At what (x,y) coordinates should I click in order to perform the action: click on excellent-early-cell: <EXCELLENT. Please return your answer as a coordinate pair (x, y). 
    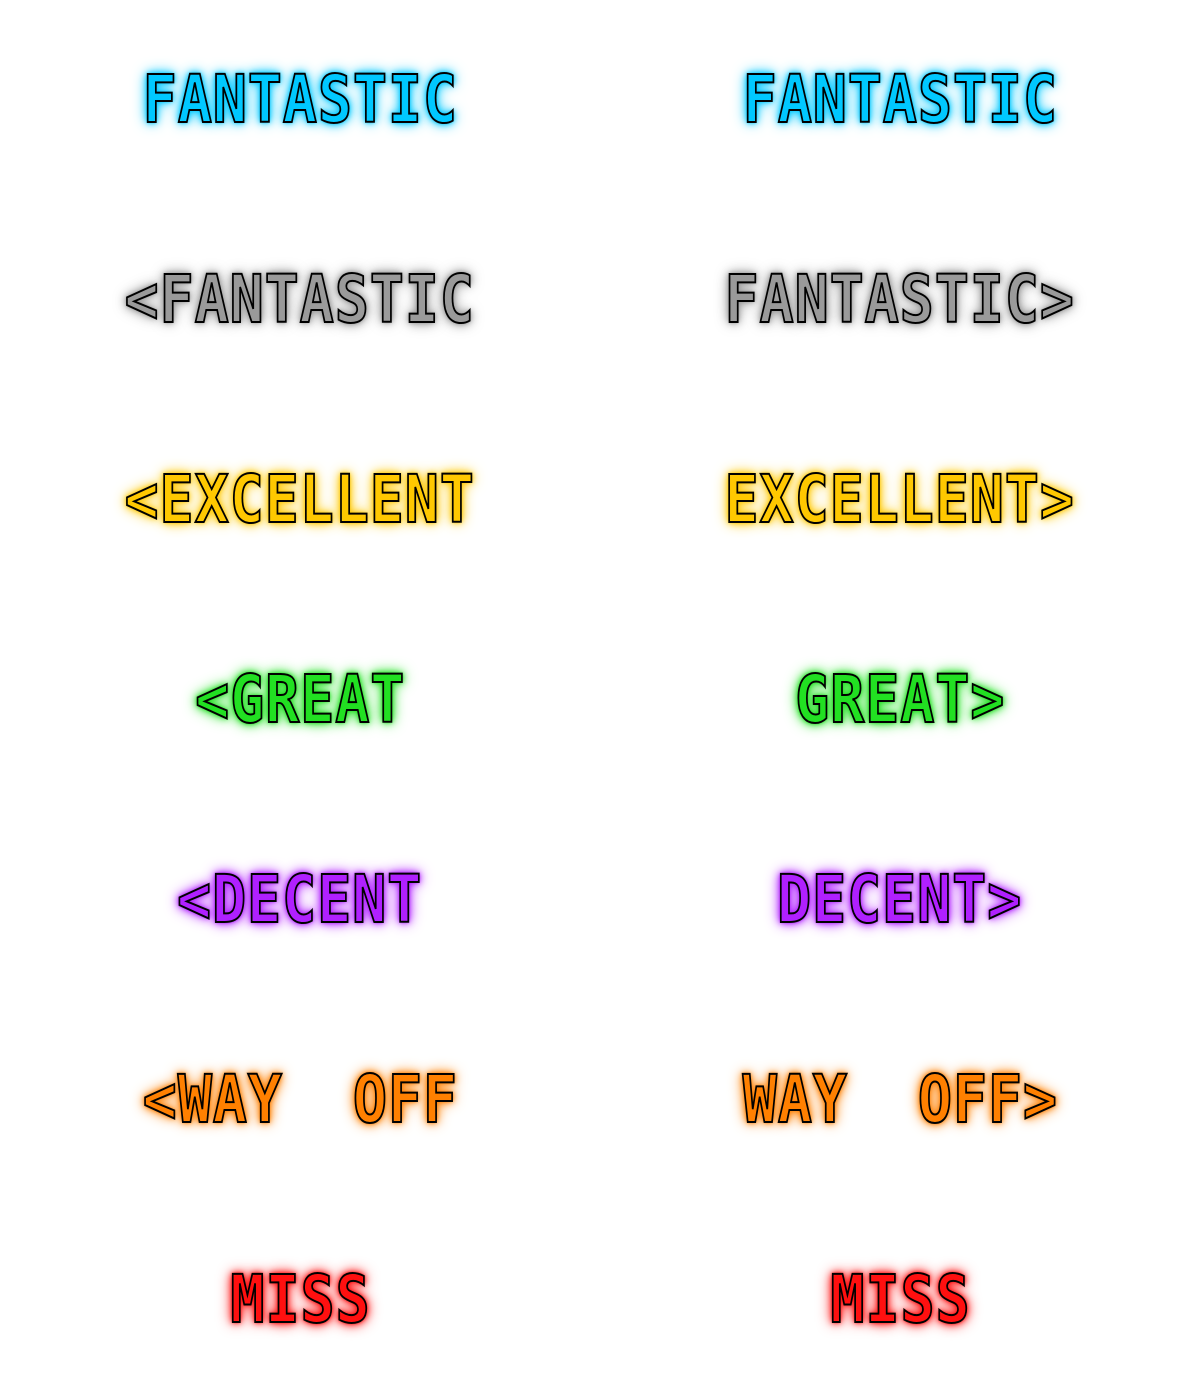
    Looking at the image, I should click on (300, 500).